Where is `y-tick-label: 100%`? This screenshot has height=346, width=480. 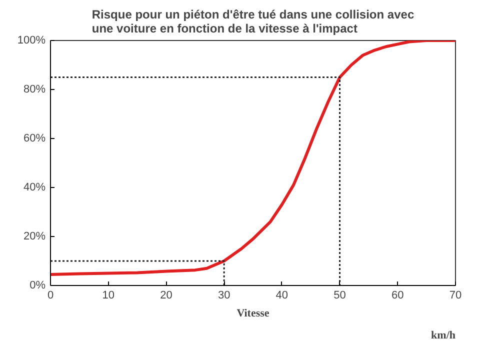 y-tick-label: 100% is located at coordinates (31, 40).